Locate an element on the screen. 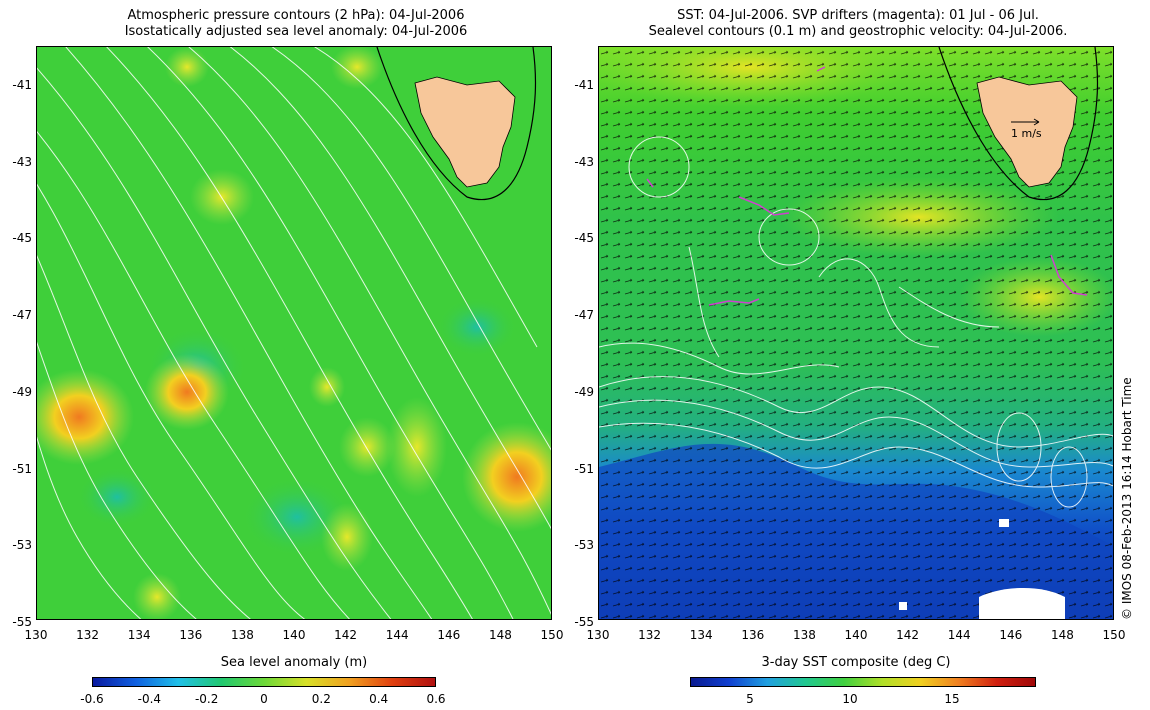  colorbar-tick-label: -0.6 is located at coordinates (92, 699).